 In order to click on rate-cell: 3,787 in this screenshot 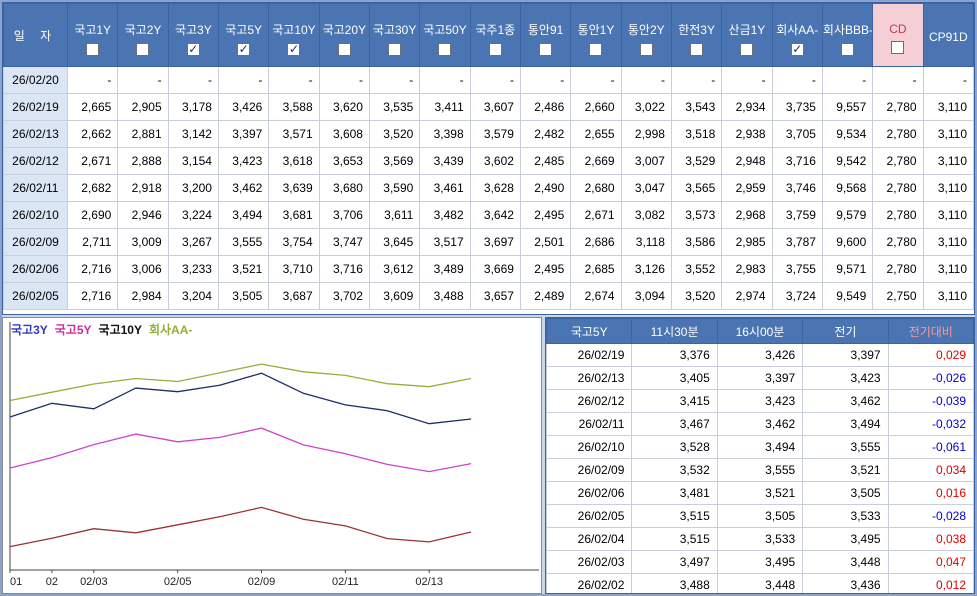, I will do `click(797, 242)`.